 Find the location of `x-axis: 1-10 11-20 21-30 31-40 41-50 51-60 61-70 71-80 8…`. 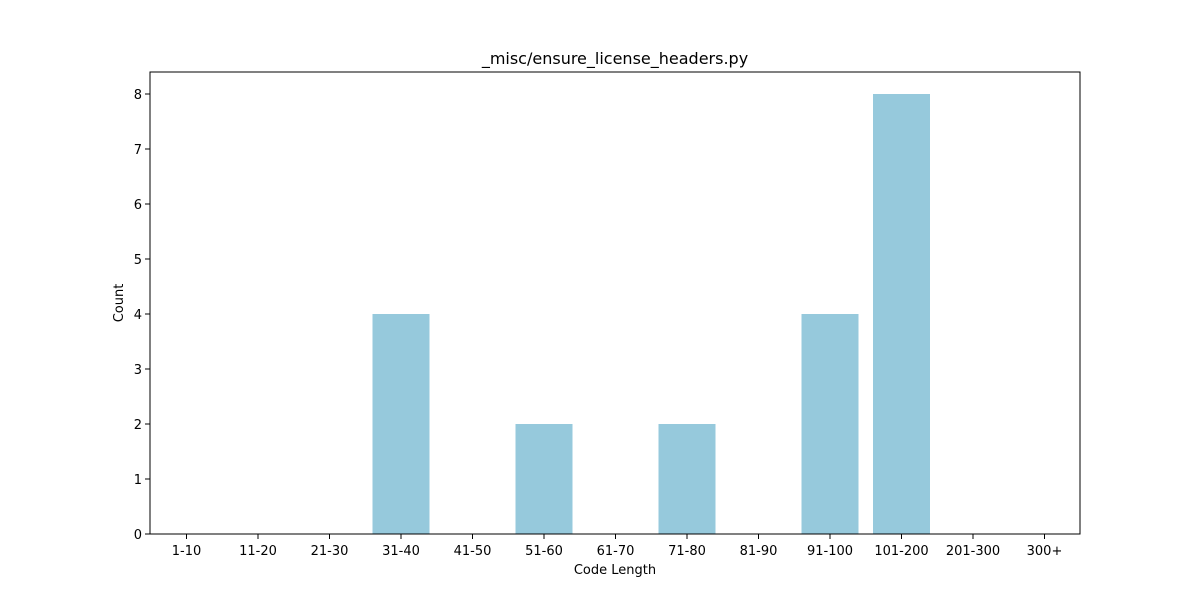

x-axis: 1-10 11-20 21-30 31-40 41-50 51-60 61-70 71-80 8… is located at coordinates (617, 546).